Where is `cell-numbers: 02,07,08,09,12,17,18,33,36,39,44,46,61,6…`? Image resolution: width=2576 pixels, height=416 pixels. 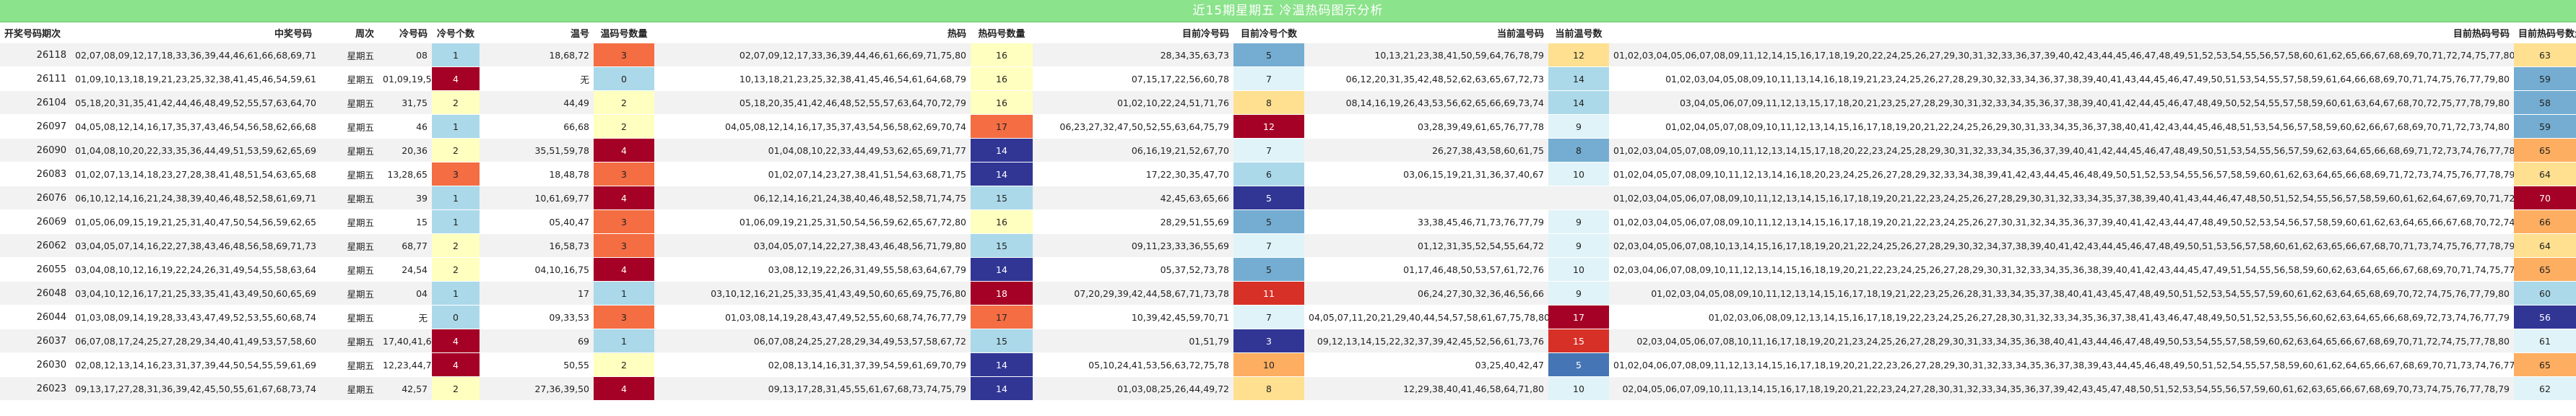
cell-numbers: 02,07,08,09,12,17,18,33,36,39,44,46,61,6… is located at coordinates (193, 55).